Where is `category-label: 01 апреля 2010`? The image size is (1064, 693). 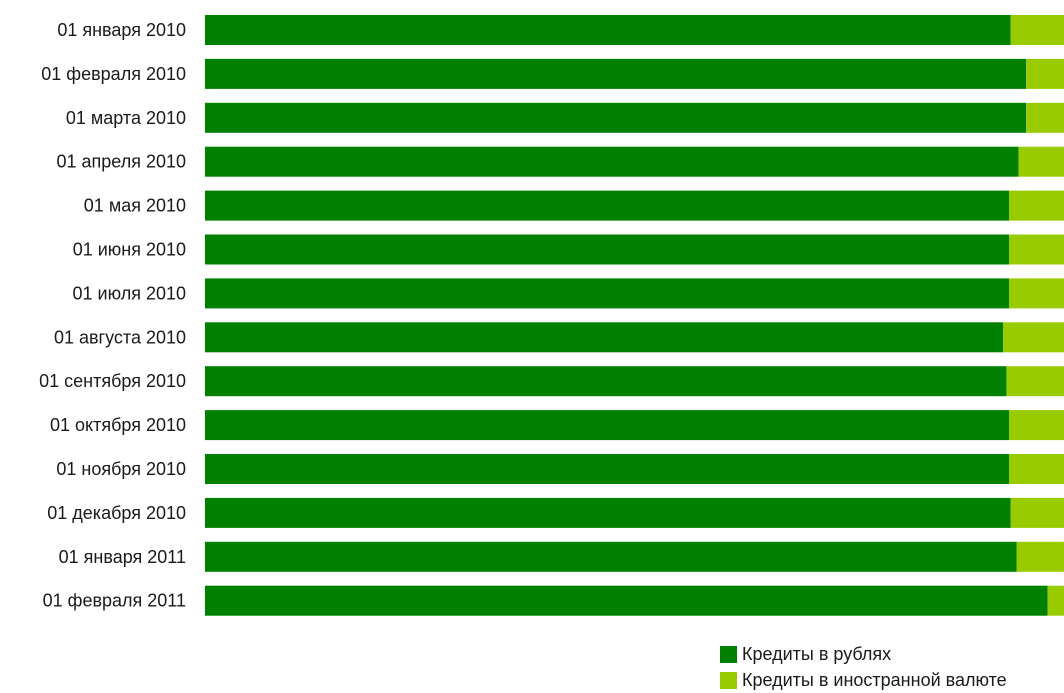
category-label: 01 апреля 2010 is located at coordinates (122, 162).